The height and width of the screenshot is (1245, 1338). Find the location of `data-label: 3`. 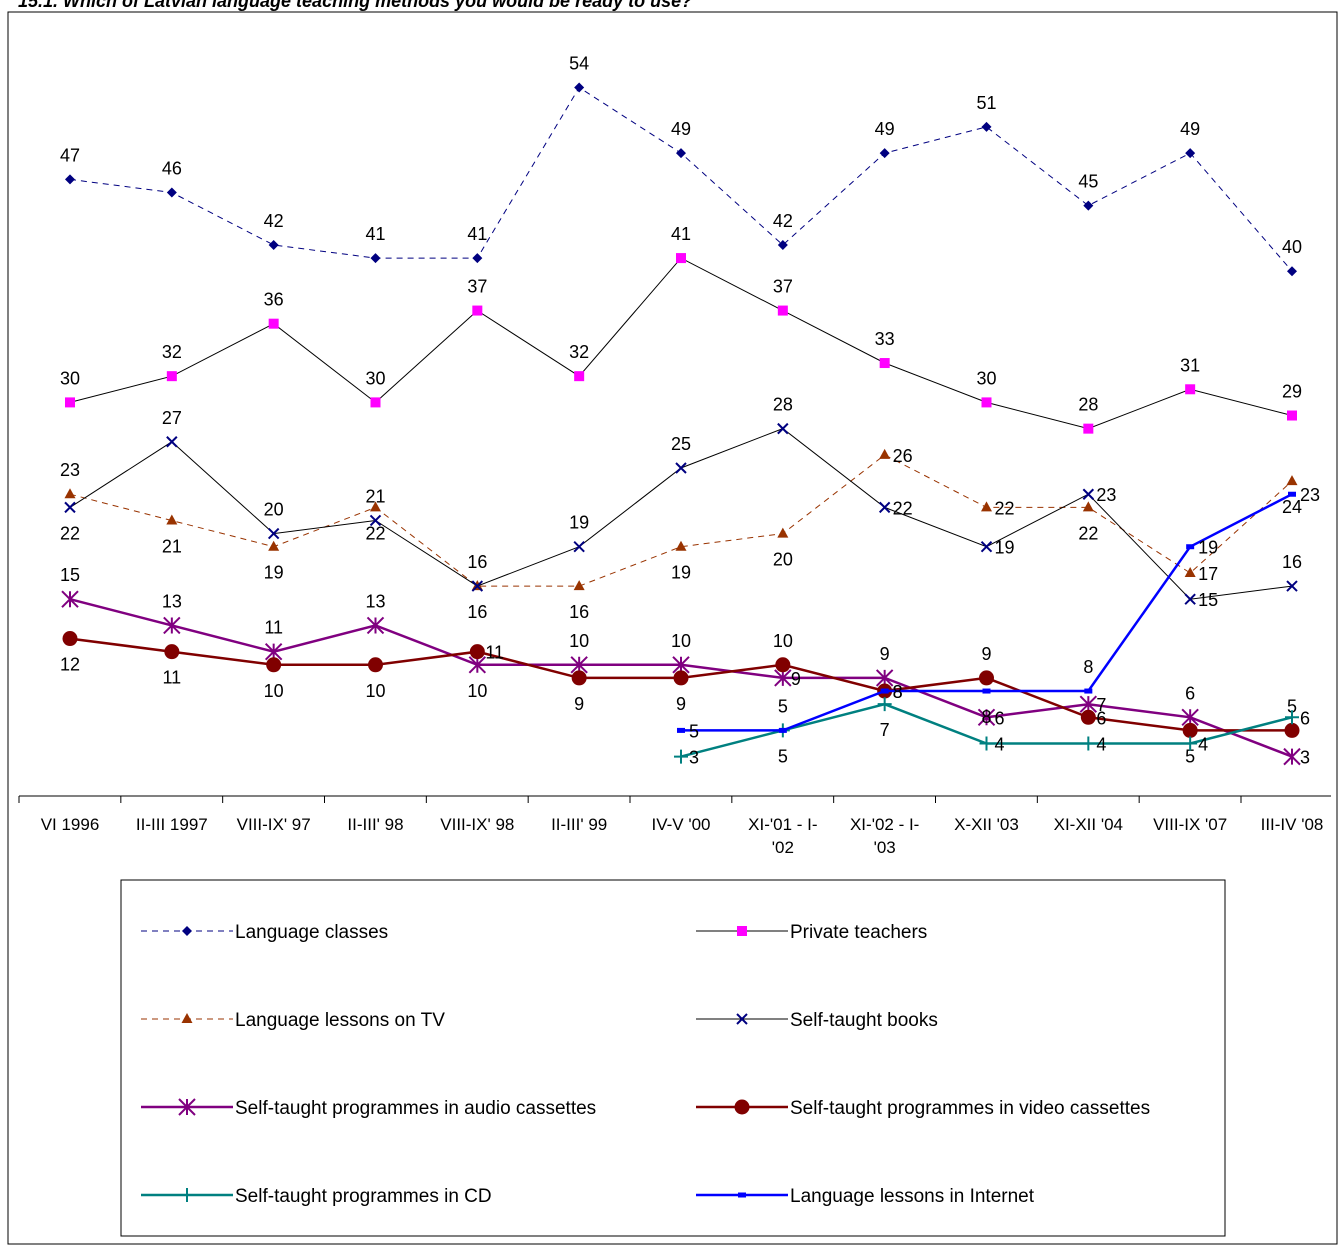

data-label: 3 is located at coordinates (694, 758).